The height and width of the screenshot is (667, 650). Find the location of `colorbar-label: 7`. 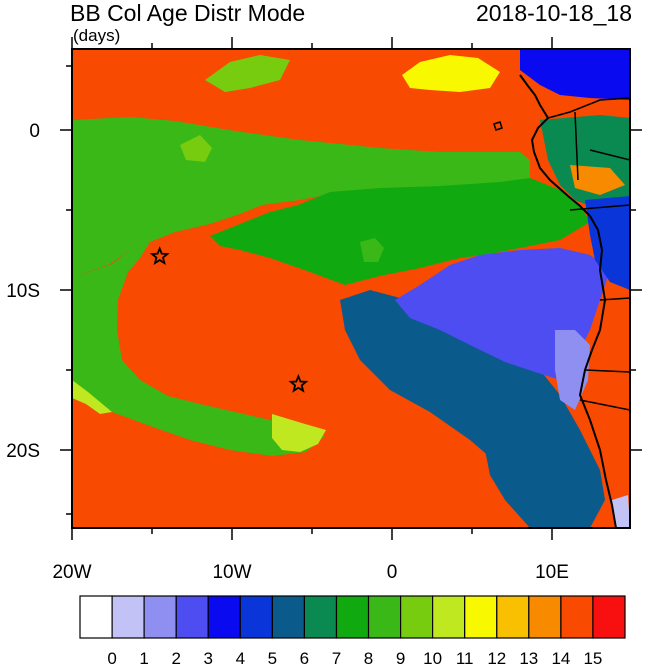

colorbar-label: 7 is located at coordinates (336, 658).